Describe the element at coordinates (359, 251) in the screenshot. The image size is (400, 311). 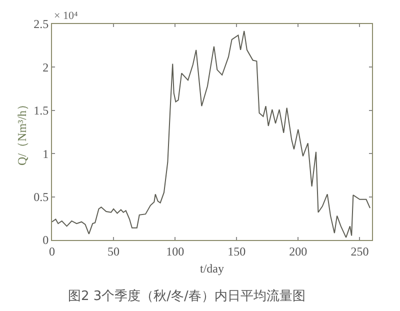
I see `x-tick-label: 250` at that location.